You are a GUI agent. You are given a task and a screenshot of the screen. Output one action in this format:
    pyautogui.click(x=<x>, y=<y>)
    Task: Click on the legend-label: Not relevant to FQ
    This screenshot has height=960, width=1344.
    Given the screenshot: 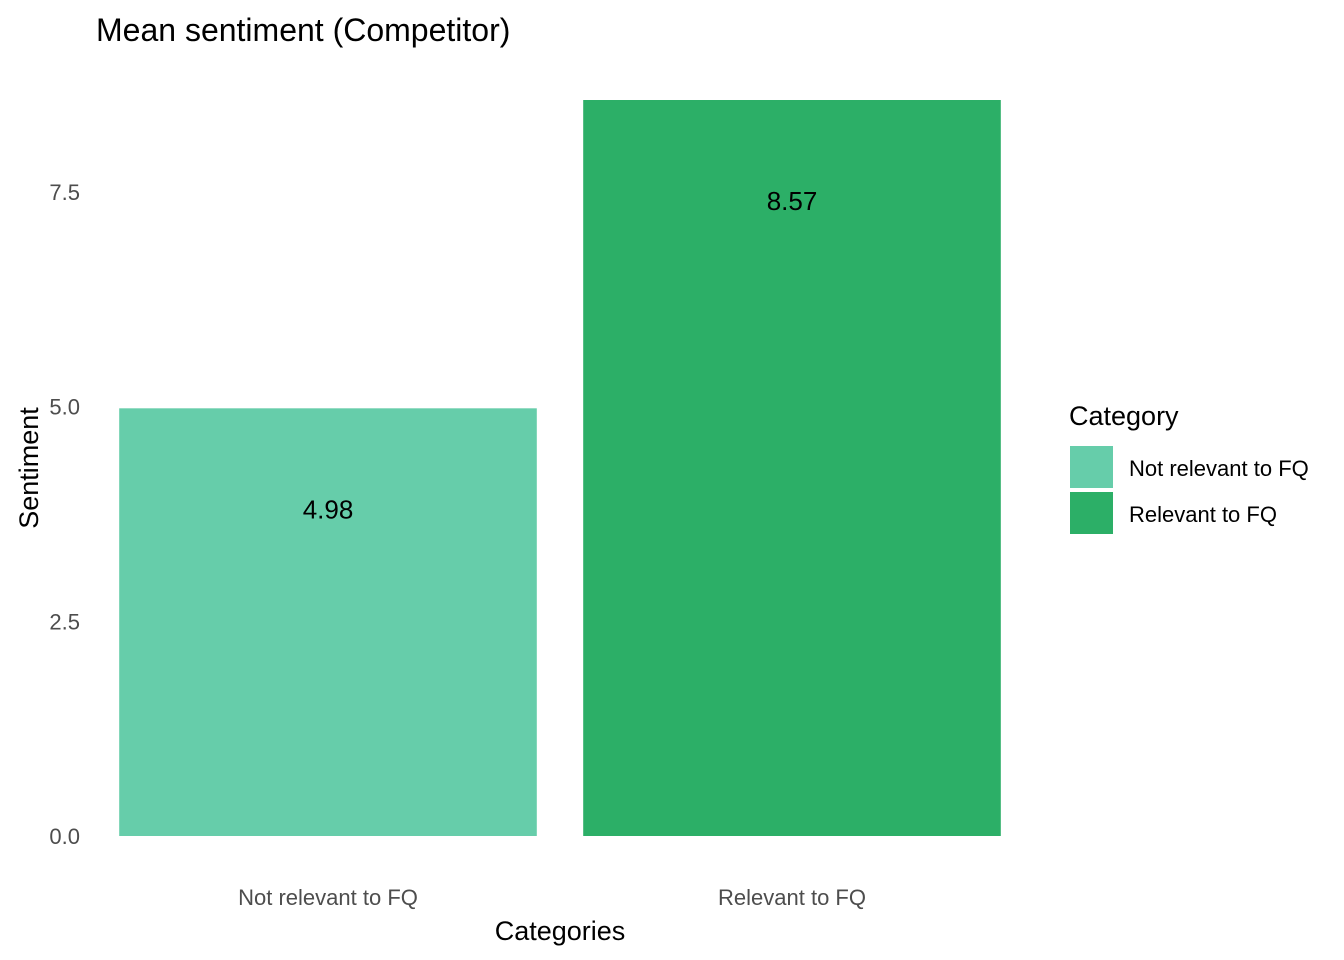 What is the action you would take?
    pyautogui.click(x=1219, y=468)
    